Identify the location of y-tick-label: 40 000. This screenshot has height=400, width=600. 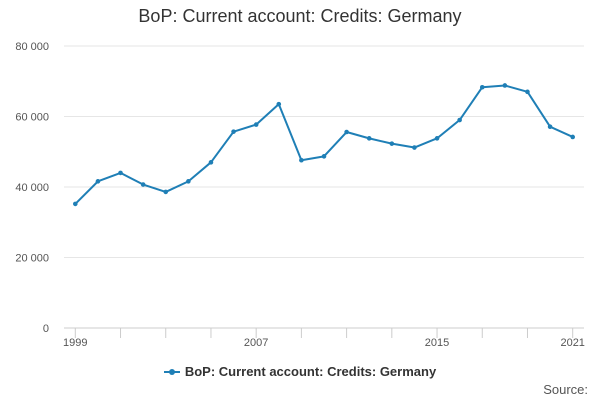
(32, 188).